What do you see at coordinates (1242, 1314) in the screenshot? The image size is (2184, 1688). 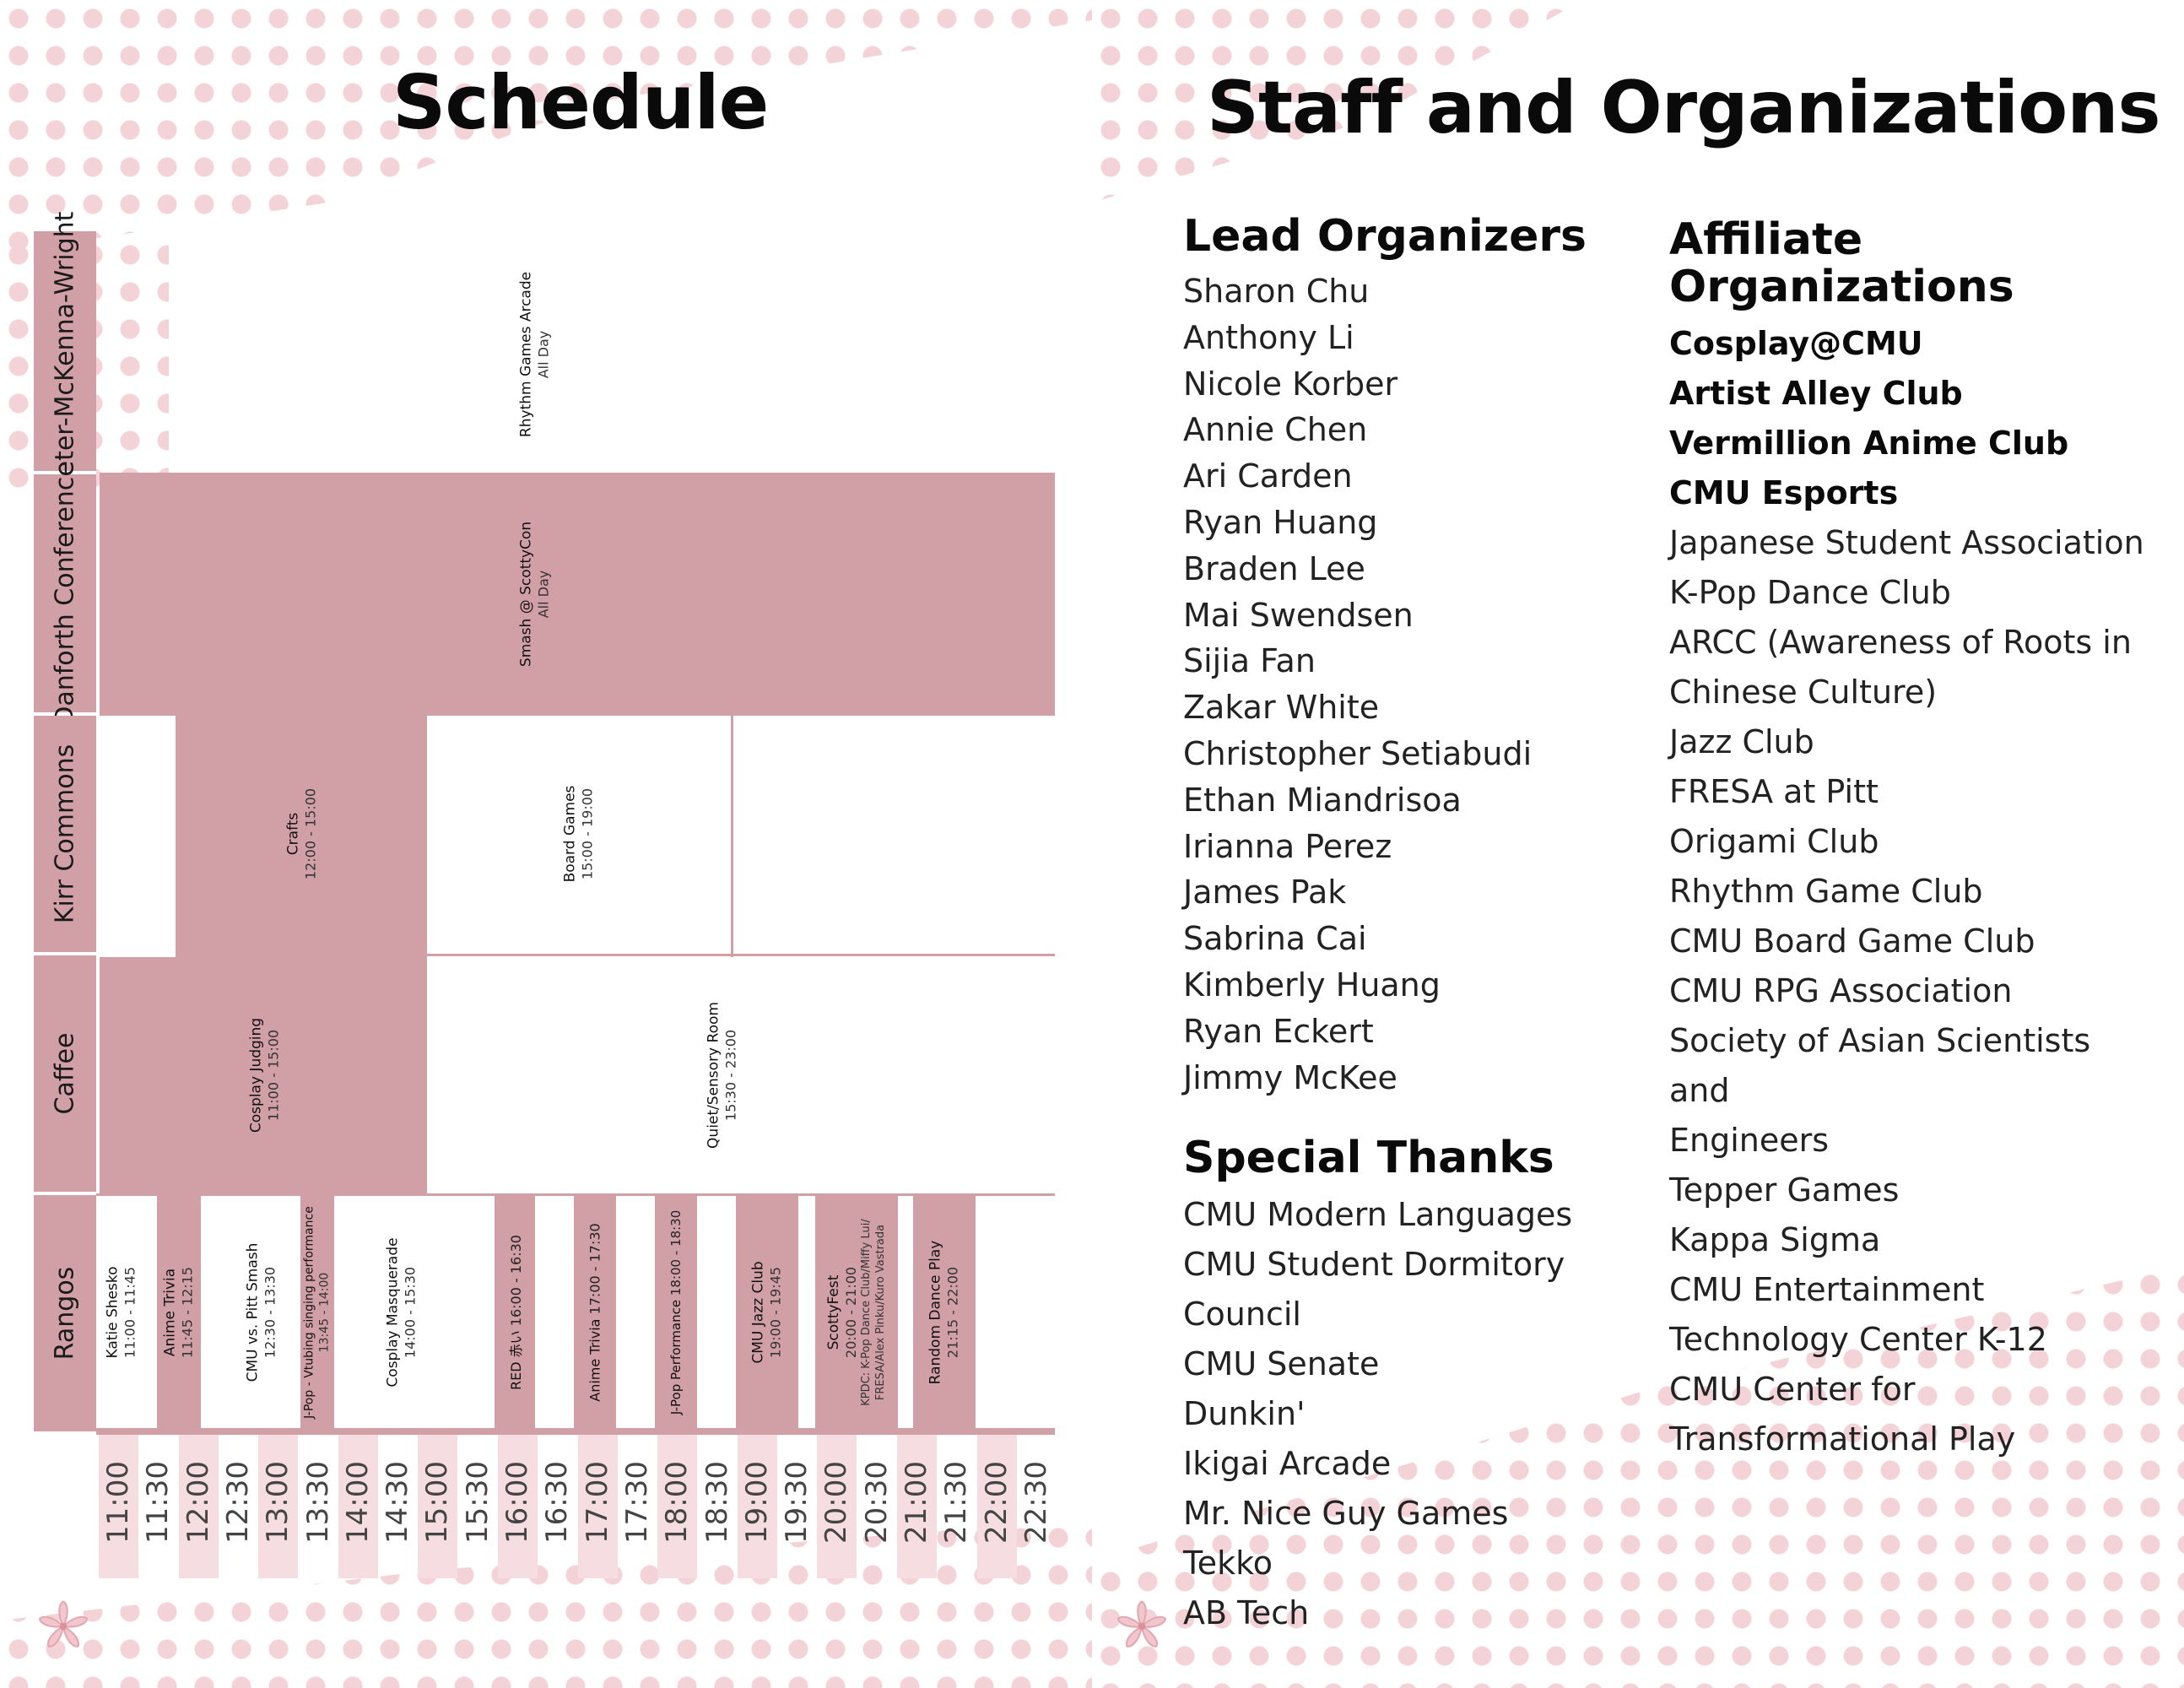 I see `list-item: Council` at bounding box center [1242, 1314].